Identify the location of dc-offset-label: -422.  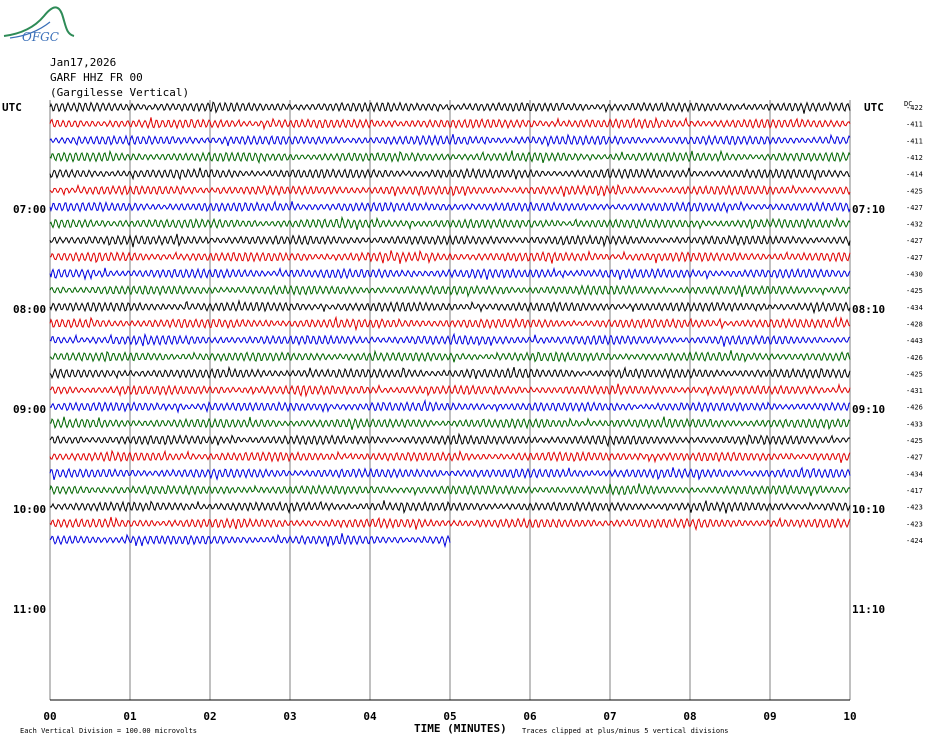
(914, 108).